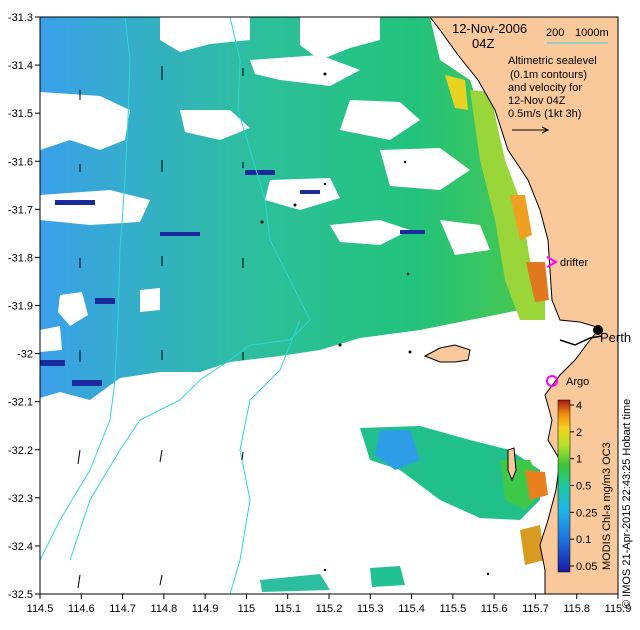 This screenshot has width=640, height=630. I want to click on garden-island, so click(512, 464).